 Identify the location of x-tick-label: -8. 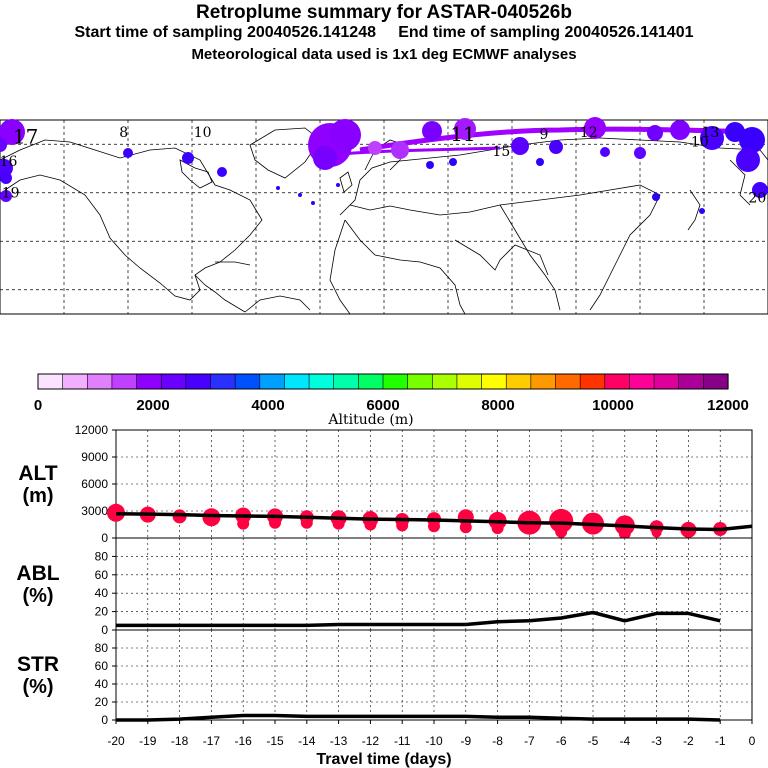
(497, 741).